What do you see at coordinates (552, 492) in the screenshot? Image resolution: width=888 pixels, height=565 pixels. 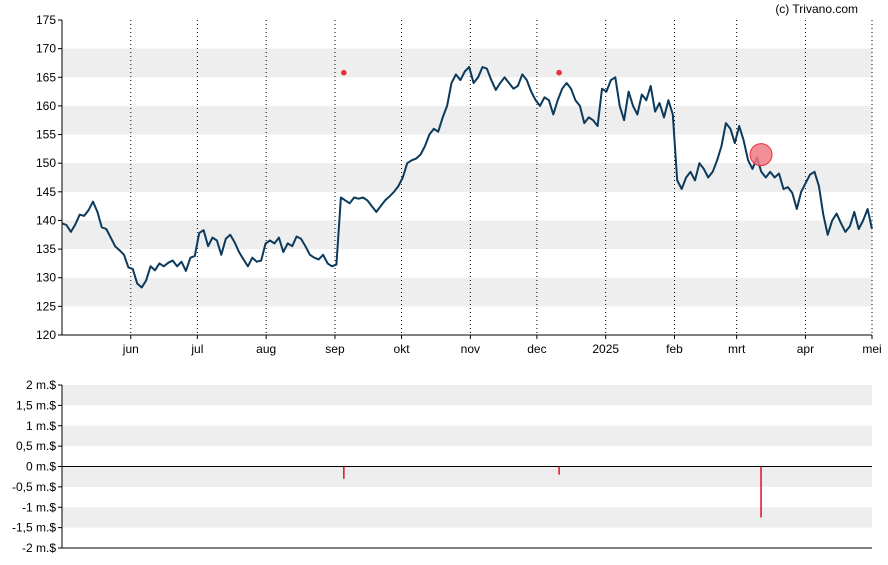 I see `volume-bars` at bounding box center [552, 492].